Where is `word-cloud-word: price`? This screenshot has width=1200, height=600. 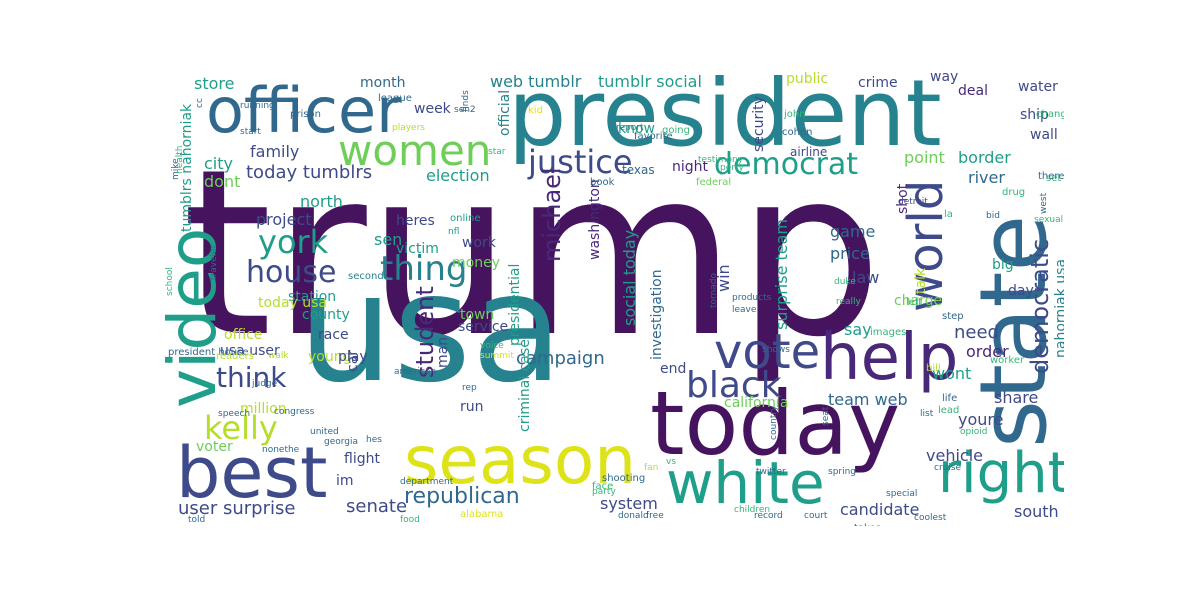
word-cloud-word: price is located at coordinates (850, 253).